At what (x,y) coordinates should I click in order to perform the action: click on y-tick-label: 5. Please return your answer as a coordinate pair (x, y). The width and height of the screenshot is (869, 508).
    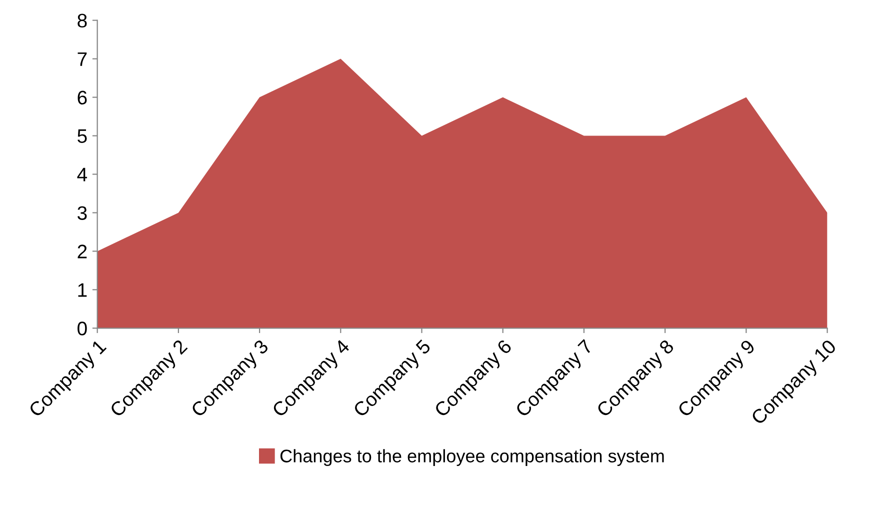
    Looking at the image, I should click on (82, 136).